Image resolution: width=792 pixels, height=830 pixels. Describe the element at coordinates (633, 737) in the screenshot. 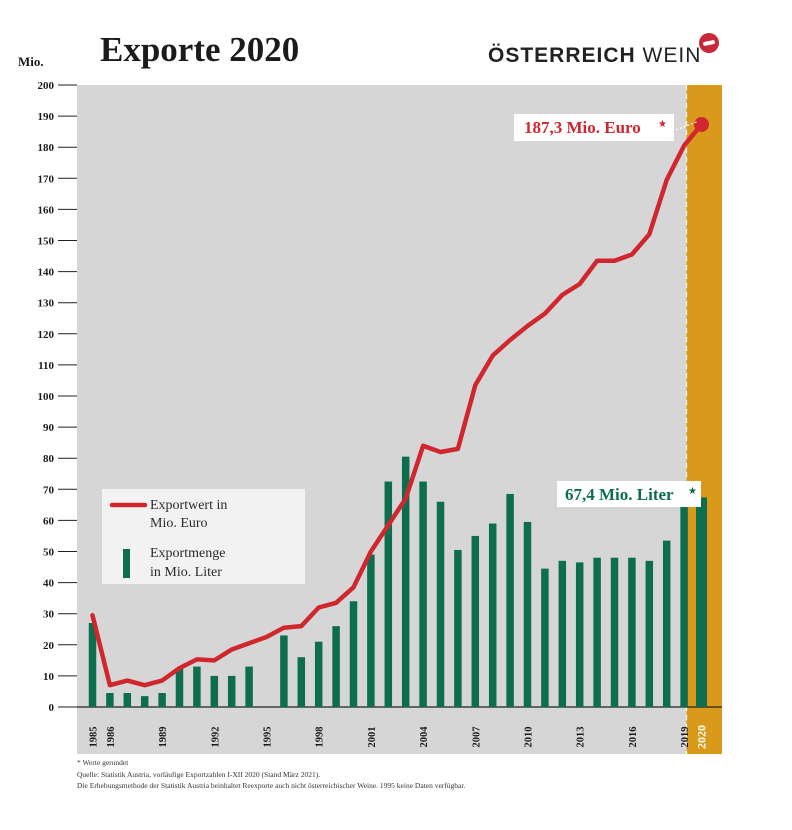

I see `x-tick-label: 2016` at that location.